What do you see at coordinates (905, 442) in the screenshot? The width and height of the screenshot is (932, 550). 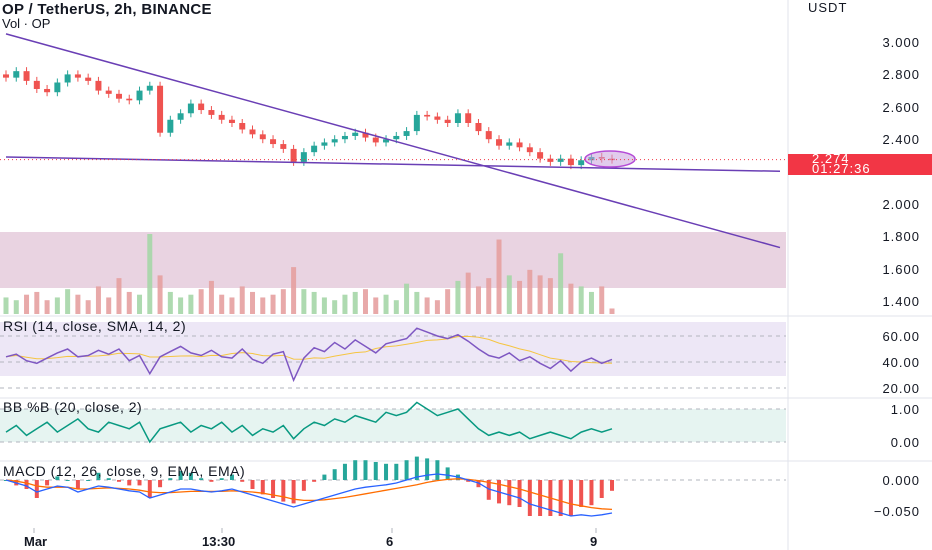 I see `bb-tick: 0.00` at bounding box center [905, 442].